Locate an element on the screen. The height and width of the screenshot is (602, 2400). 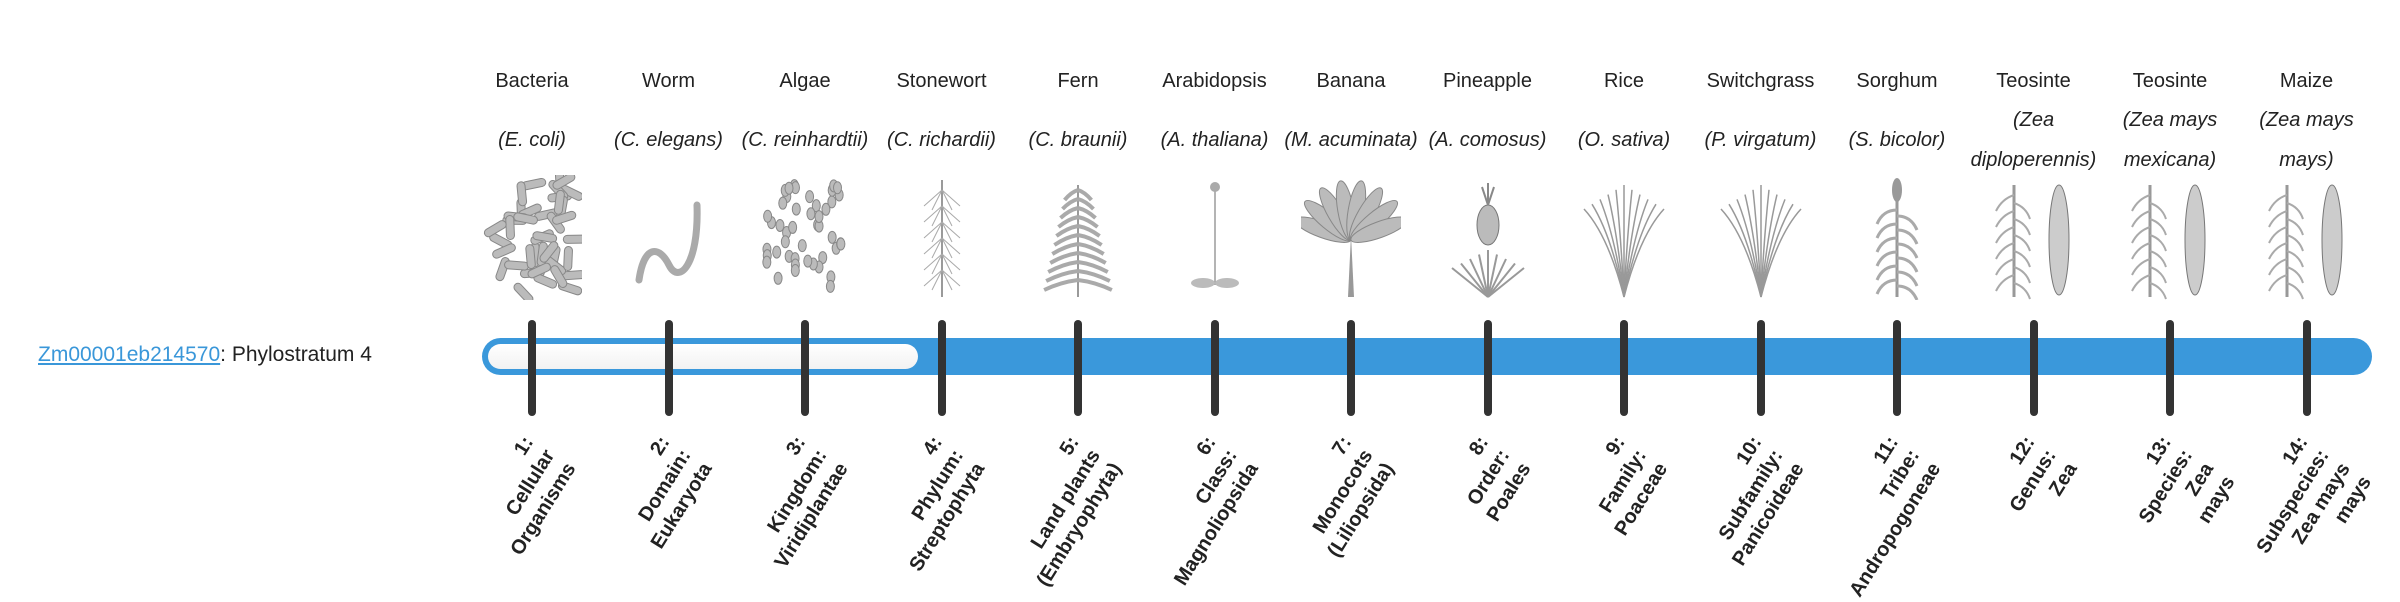
common-name: Sorghum is located at coordinates (1897, 81).